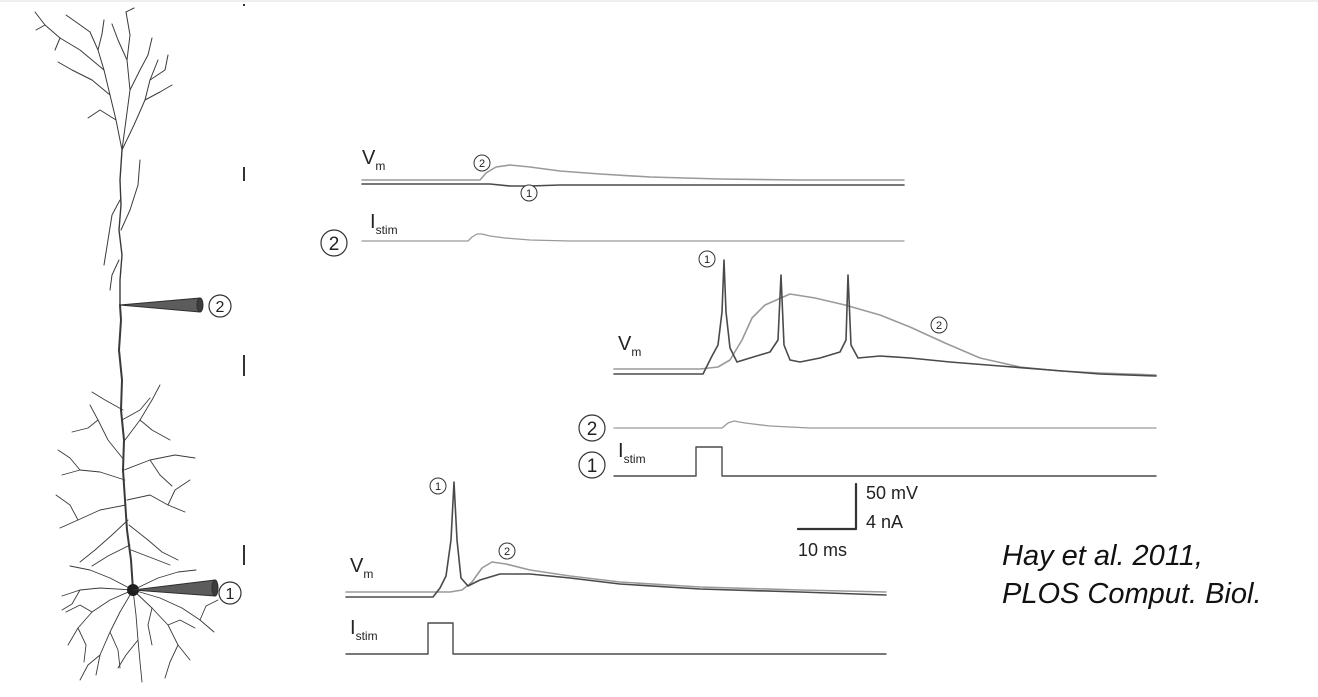 Image resolution: width=1318 pixels, height=697 pixels. I want to click on bottom-panel, so click(616, 568).